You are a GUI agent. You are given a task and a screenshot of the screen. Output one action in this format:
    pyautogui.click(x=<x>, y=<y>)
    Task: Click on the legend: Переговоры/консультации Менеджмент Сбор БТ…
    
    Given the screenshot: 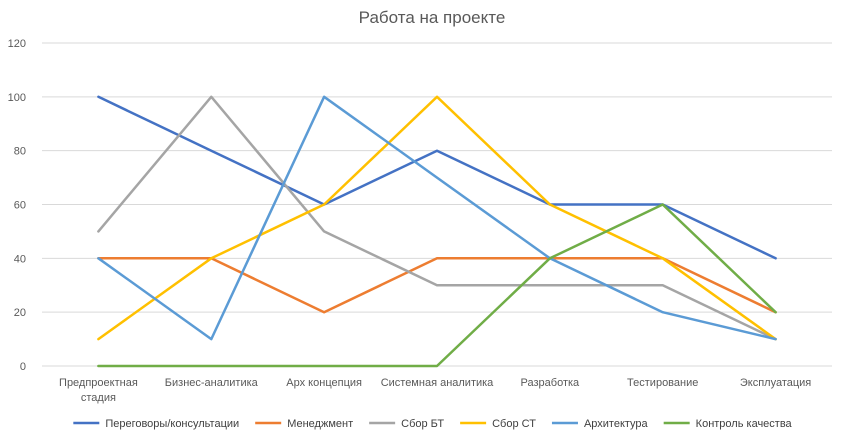 What is the action you would take?
    pyautogui.click(x=433, y=424)
    